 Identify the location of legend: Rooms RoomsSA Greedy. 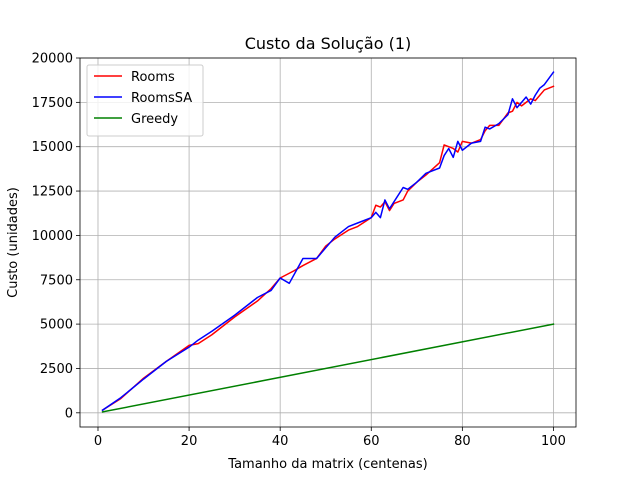
(145, 100).